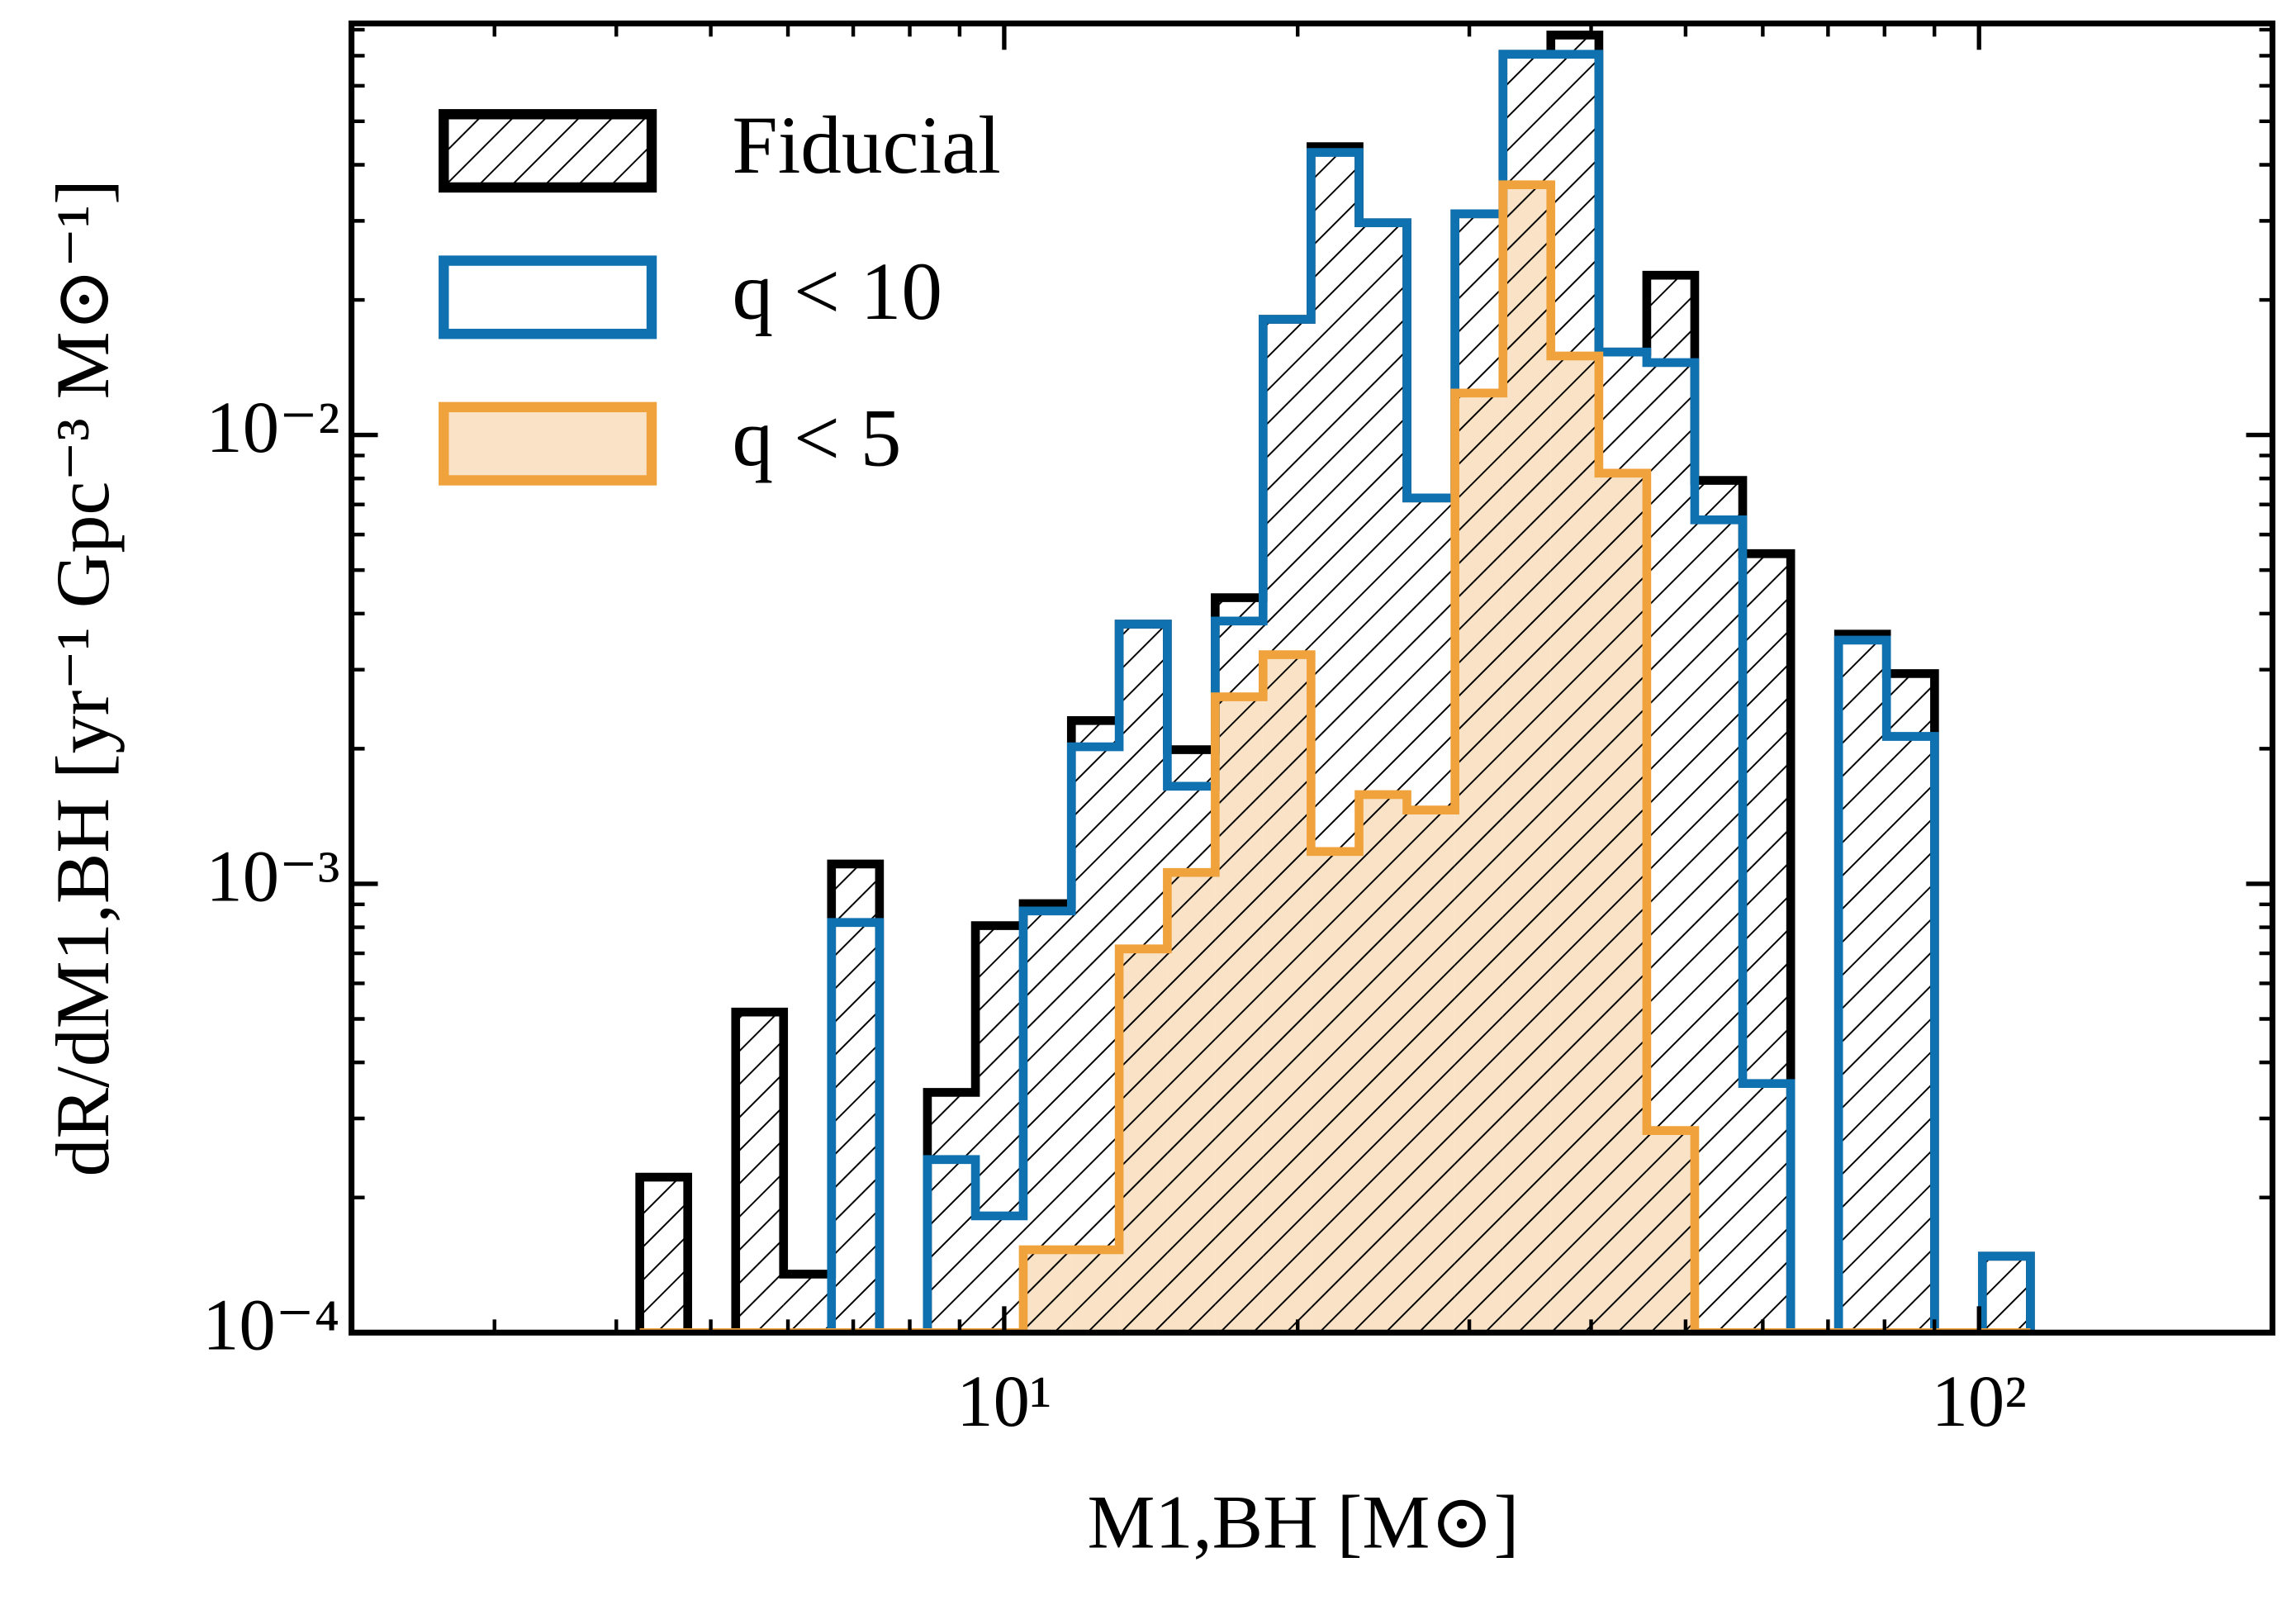 The height and width of the screenshot is (1605, 2296). Describe the element at coordinates (867, 146) in the screenshot. I see `legend-label: Fiducial` at that location.